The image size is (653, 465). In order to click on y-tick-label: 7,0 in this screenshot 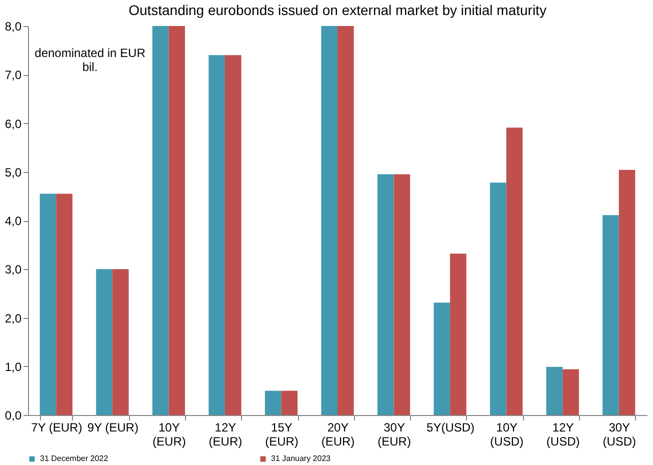, I will do `click(13, 75)`.